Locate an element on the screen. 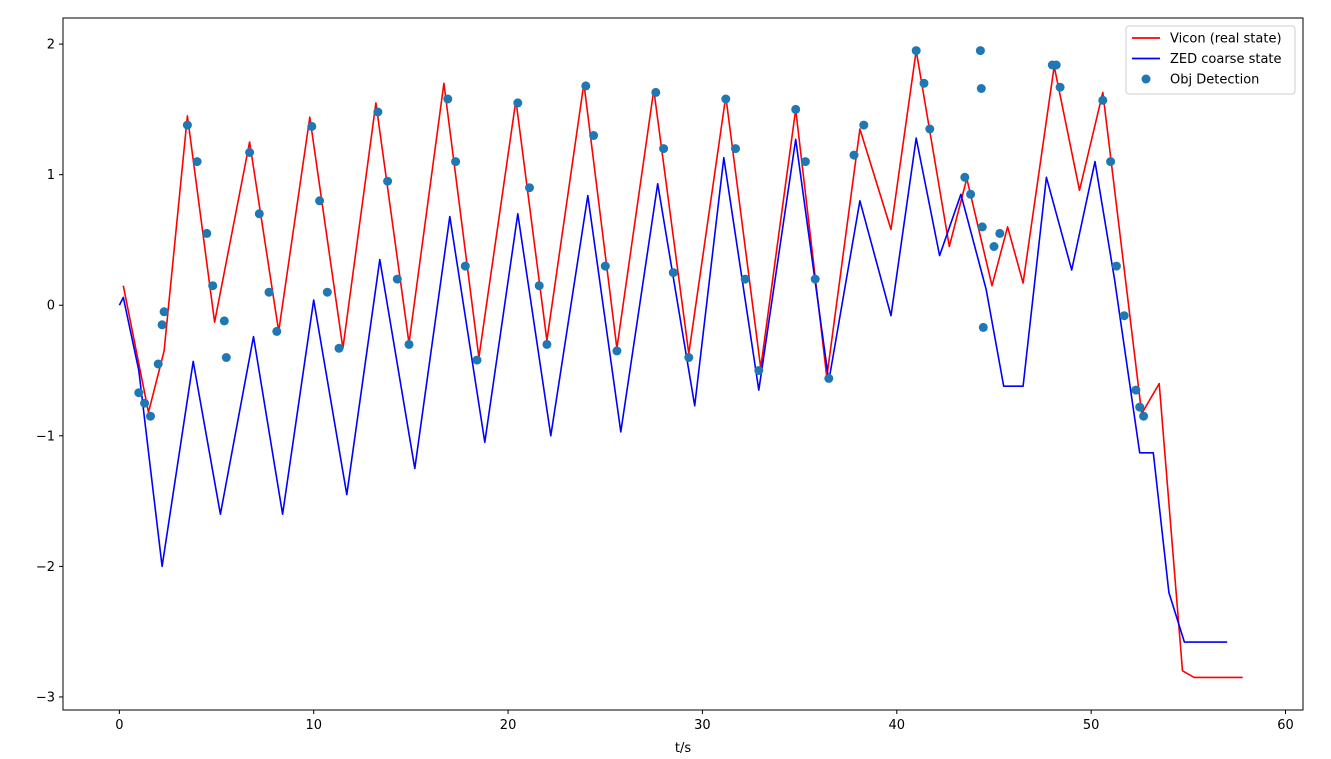 This screenshot has height=759, width=1331. y-tick-label: 1 is located at coordinates (51, 175).